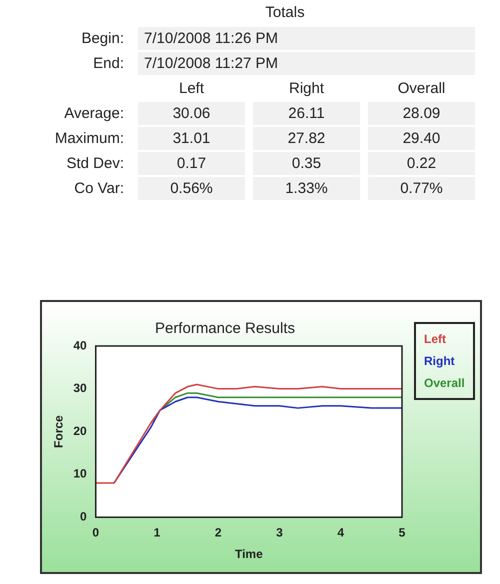  What do you see at coordinates (80, 388) in the screenshot?
I see `y-tick-label: 30` at bounding box center [80, 388].